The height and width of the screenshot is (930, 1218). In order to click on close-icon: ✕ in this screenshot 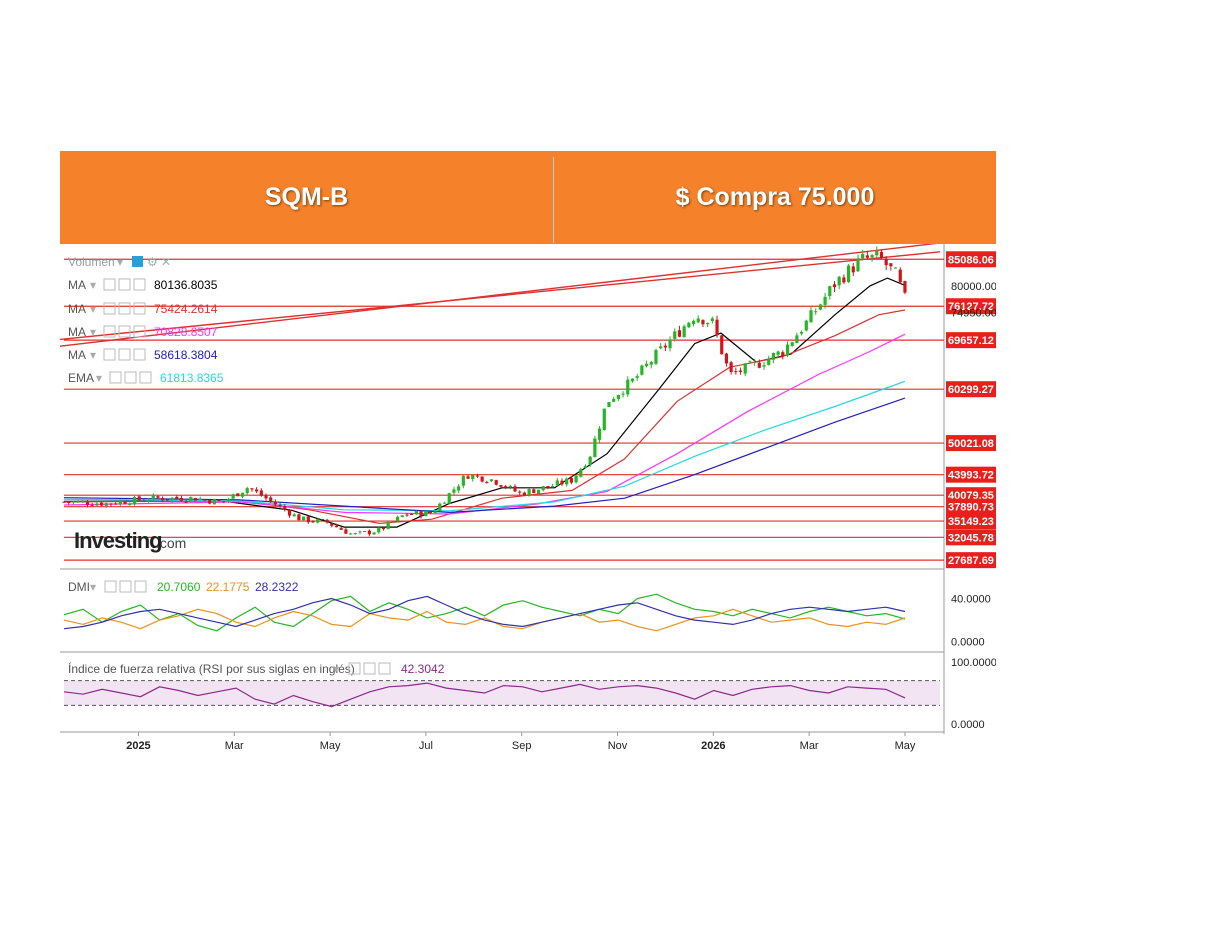, I will do `click(166, 262)`.